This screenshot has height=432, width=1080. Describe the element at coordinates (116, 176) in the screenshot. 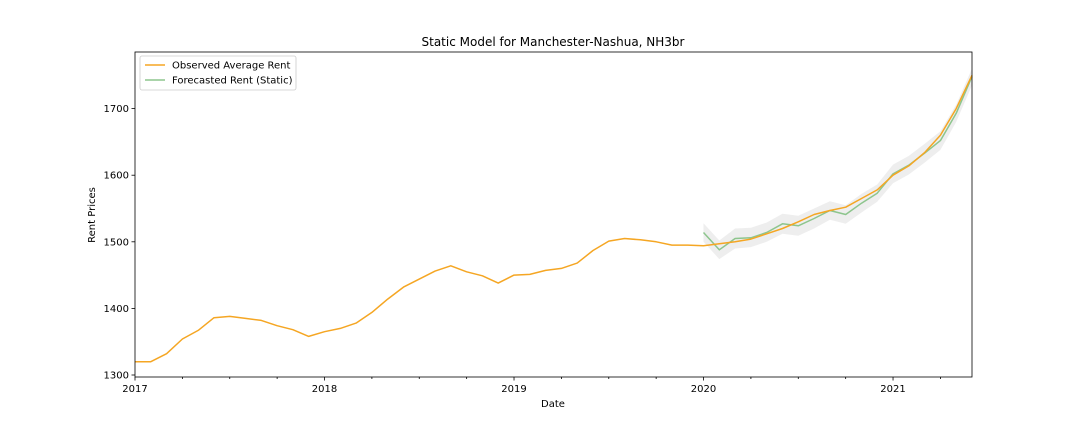

I see `y-tick-label: 1600` at that location.